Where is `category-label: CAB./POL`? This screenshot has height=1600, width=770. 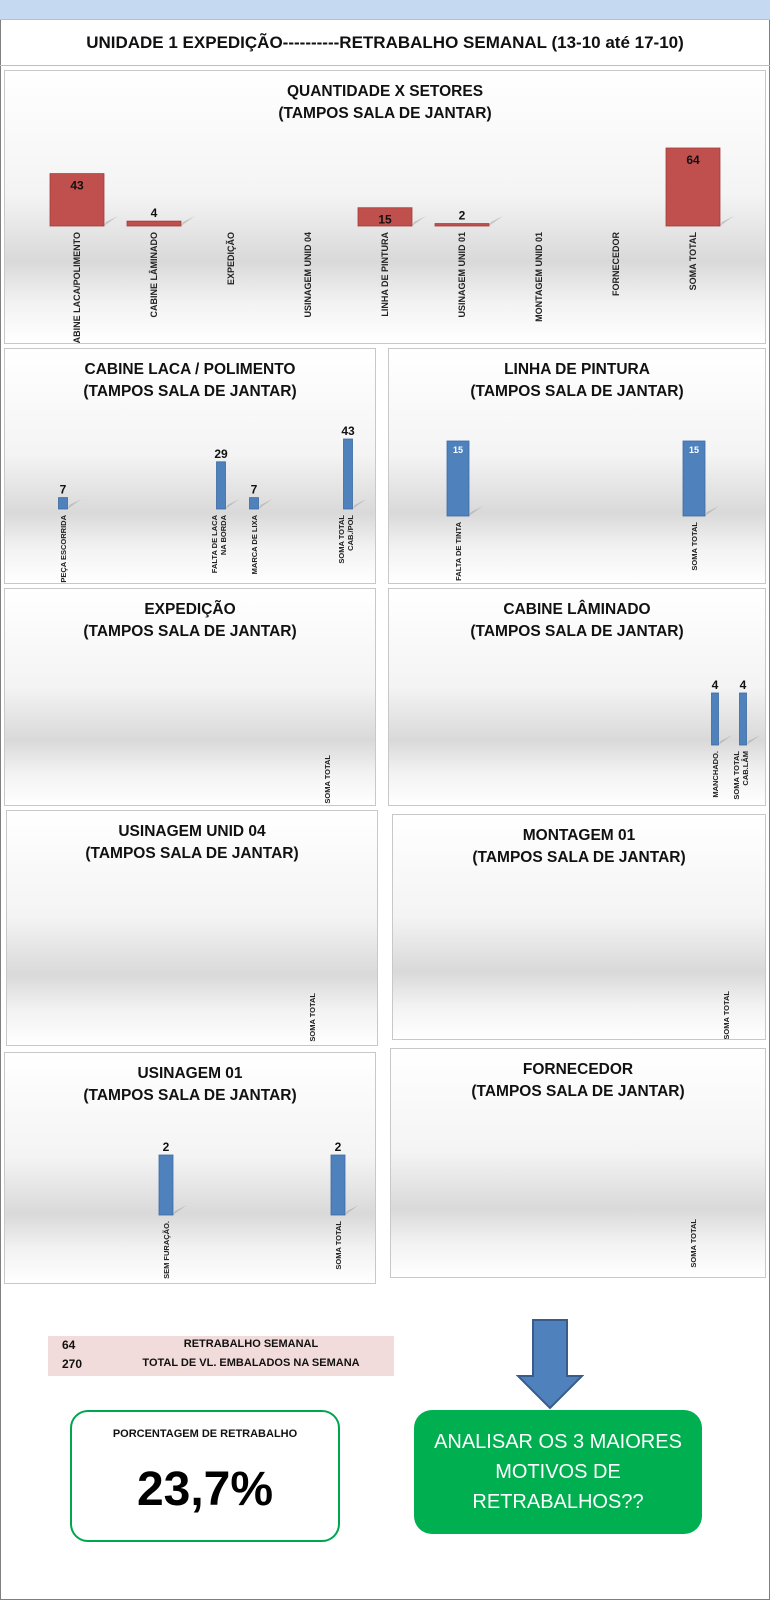
category-label: CAB./POL is located at coordinates (350, 533).